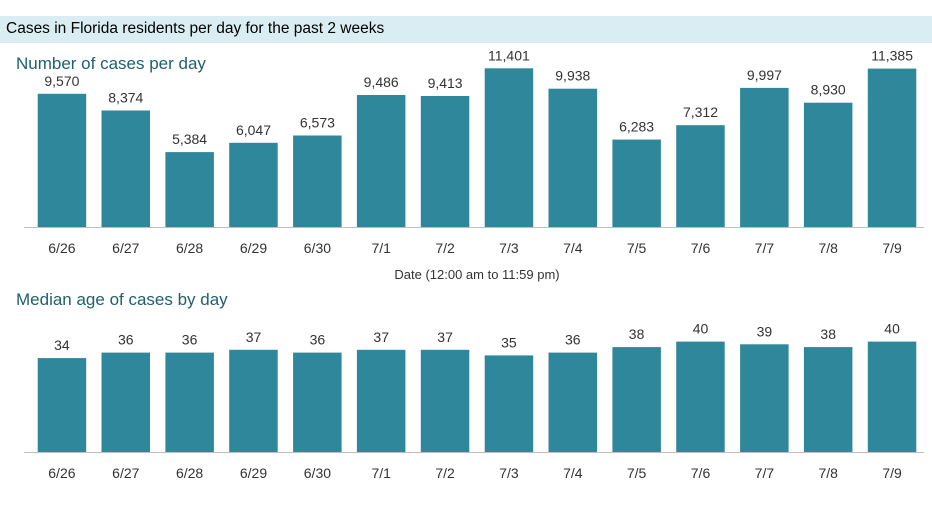 The width and height of the screenshot is (932, 524). What do you see at coordinates (828, 90) in the screenshot?
I see `value-label: 8,930` at bounding box center [828, 90].